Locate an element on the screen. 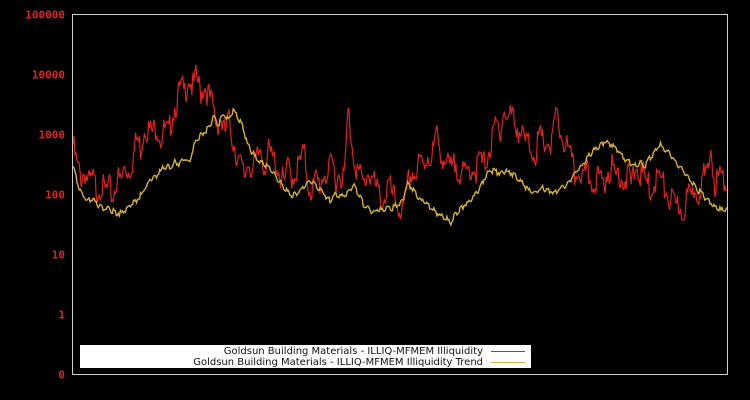  y-tick-100: 100 is located at coordinates (55, 195).